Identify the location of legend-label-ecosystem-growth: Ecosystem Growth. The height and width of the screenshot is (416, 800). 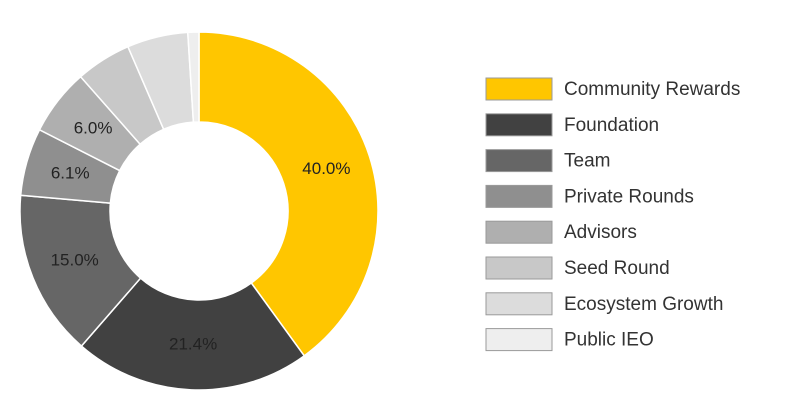
(643, 304).